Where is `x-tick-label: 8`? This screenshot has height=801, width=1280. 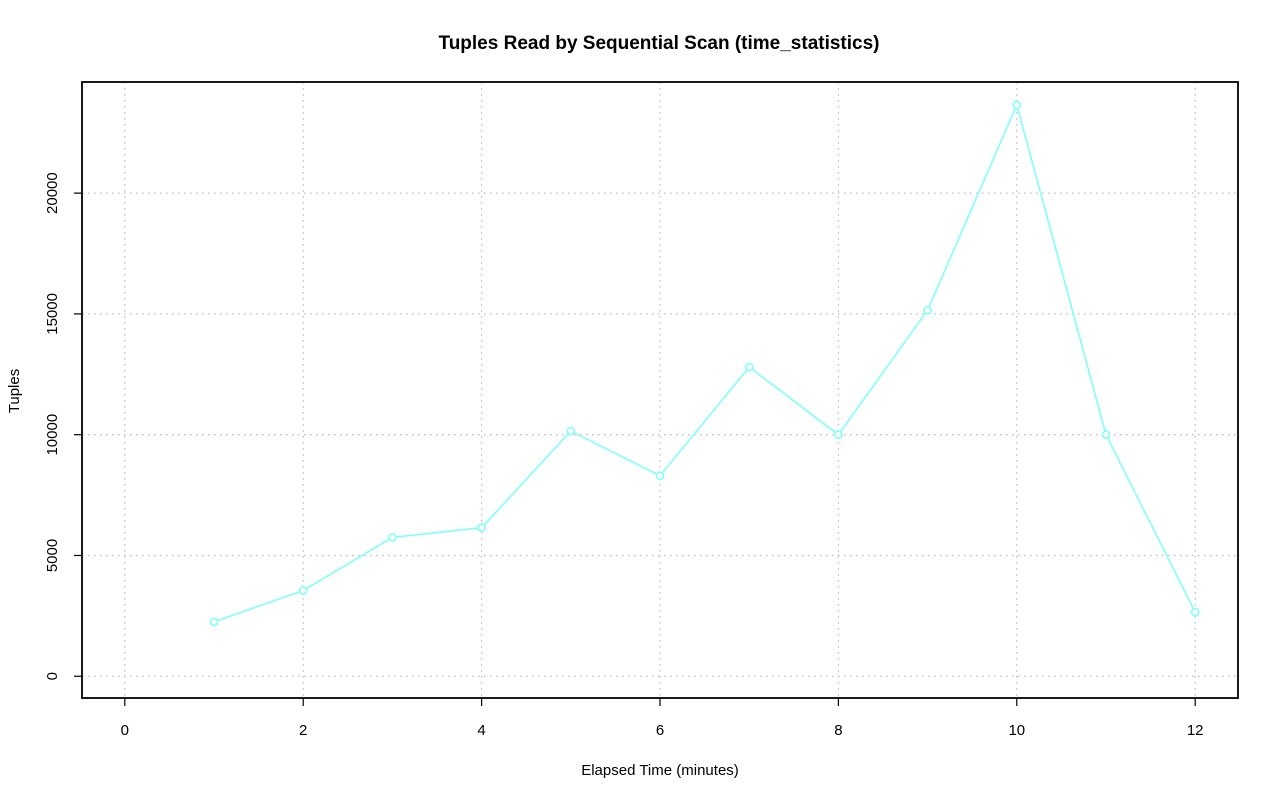 x-tick-label: 8 is located at coordinates (838, 730).